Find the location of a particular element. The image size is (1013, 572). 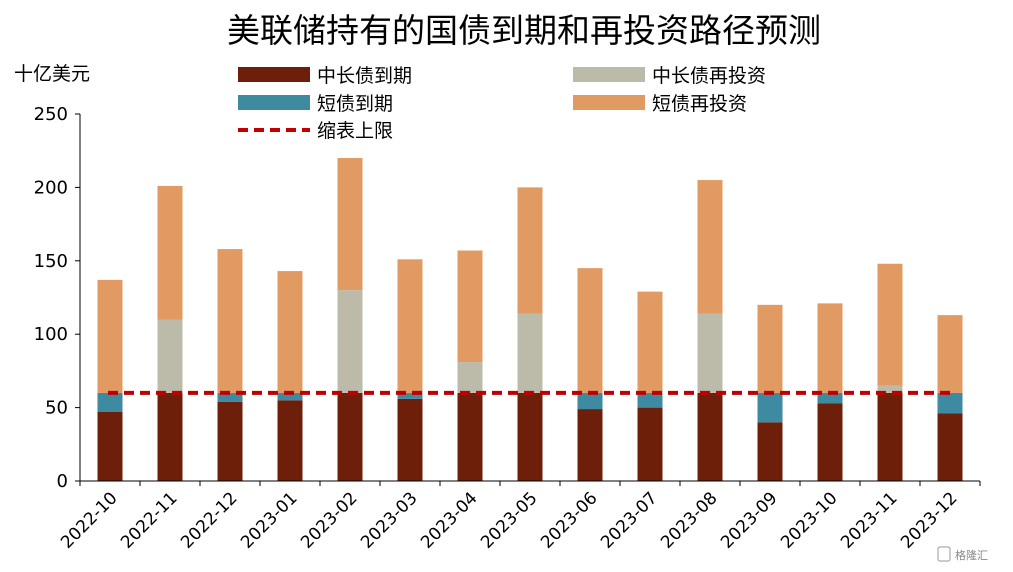

x-tick-label-2022-10: 2022-10 is located at coordinates (89, 520).